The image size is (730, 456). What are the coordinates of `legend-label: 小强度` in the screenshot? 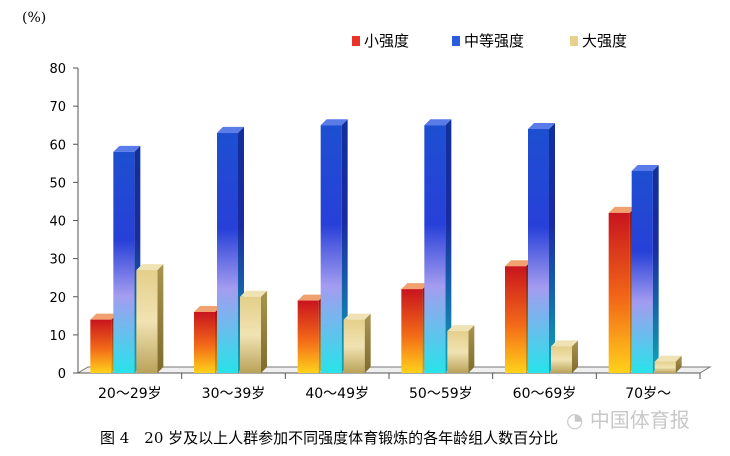 It's located at (386, 41).